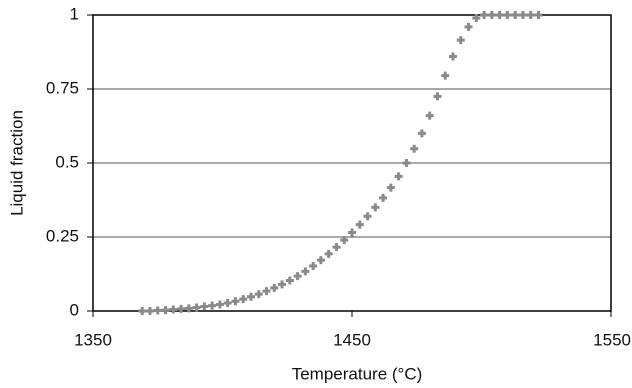 The height and width of the screenshot is (388, 632). Describe the element at coordinates (612, 339) in the screenshot. I see `x-tick-label: 1550` at that location.